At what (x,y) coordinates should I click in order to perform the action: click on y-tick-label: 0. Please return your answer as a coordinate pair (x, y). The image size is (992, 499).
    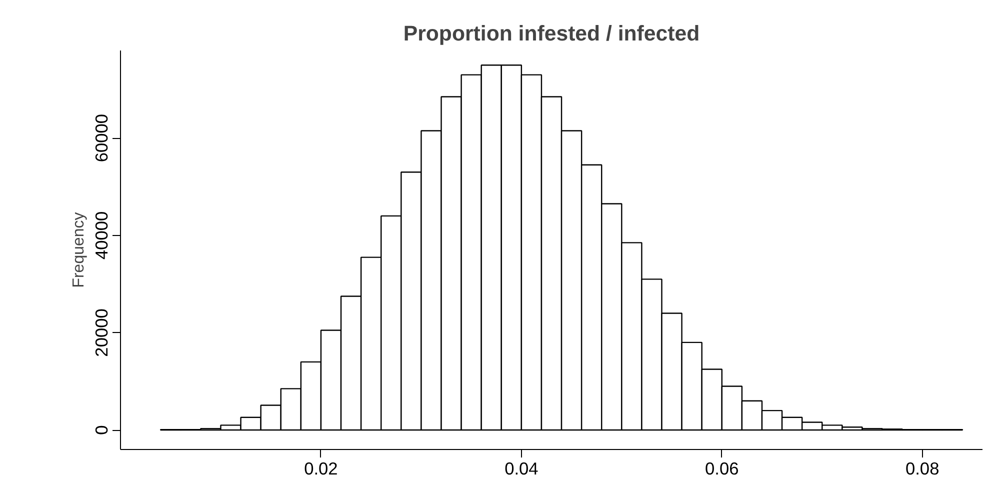
    Looking at the image, I should click on (102, 430).